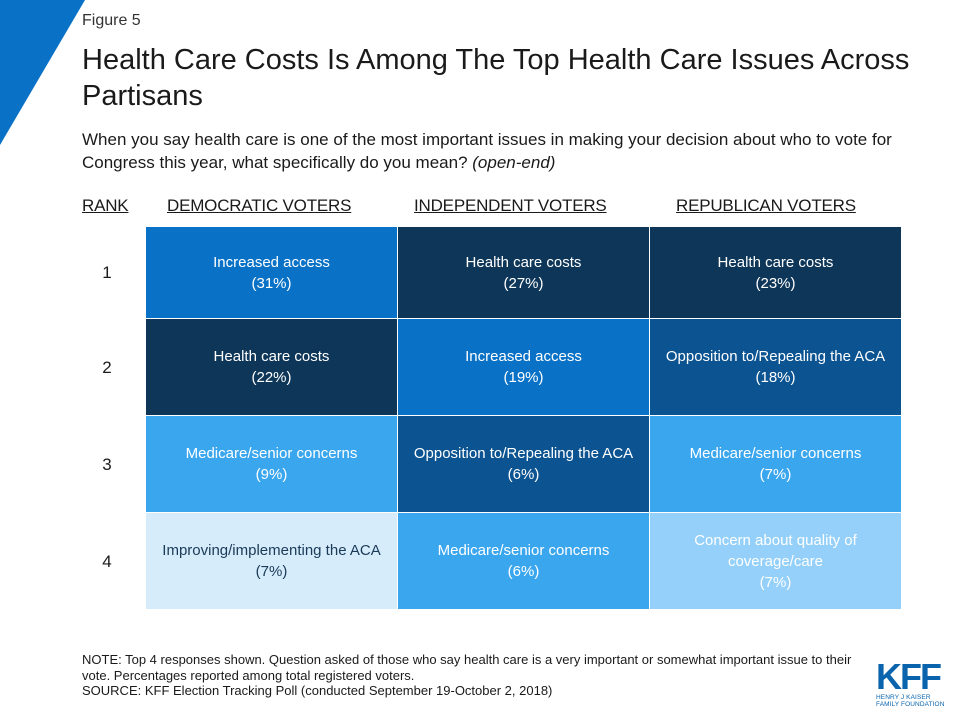  Describe the element at coordinates (524, 464) in the screenshot. I see `cell-rank3-independent: Opposition to/Repealing the ACA (6%)` at that location.